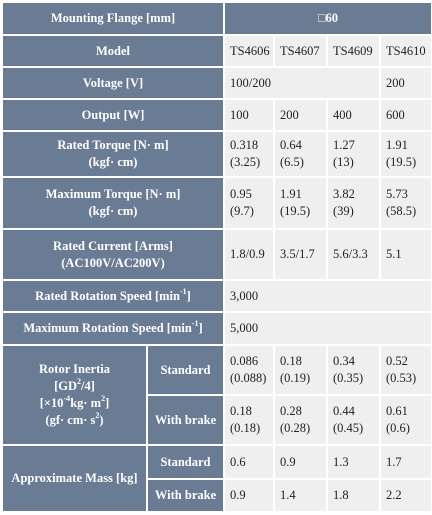 The image size is (432, 515). What do you see at coordinates (405, 420) in the screenshot?
I see `value-cell: 0.61 (0.6)` at bounding box center [405, 420].